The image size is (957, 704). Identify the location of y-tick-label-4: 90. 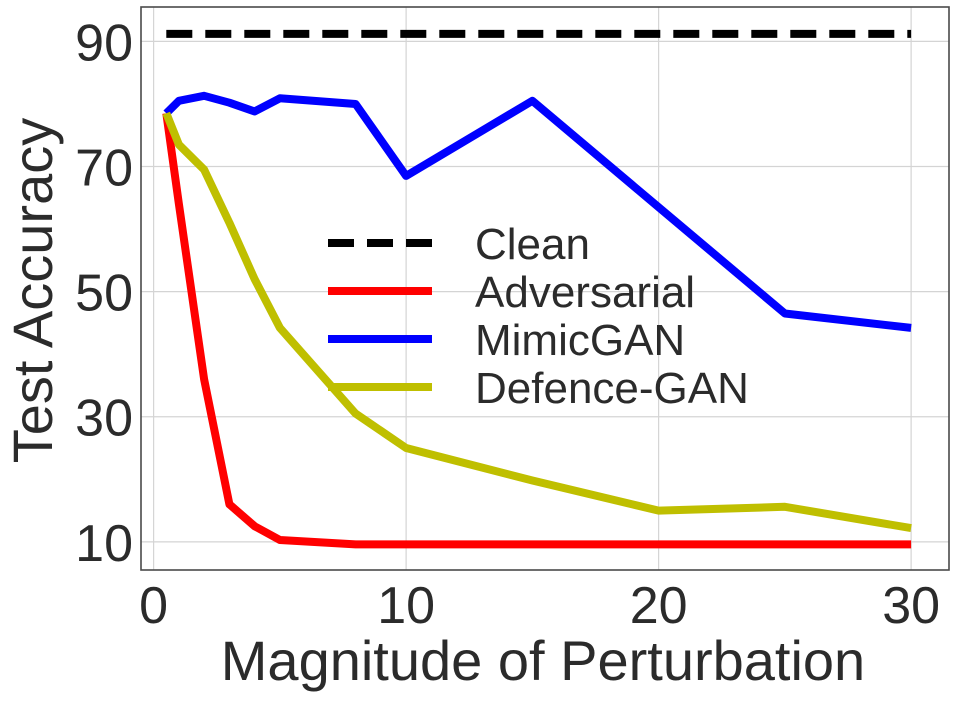
(104, 43).